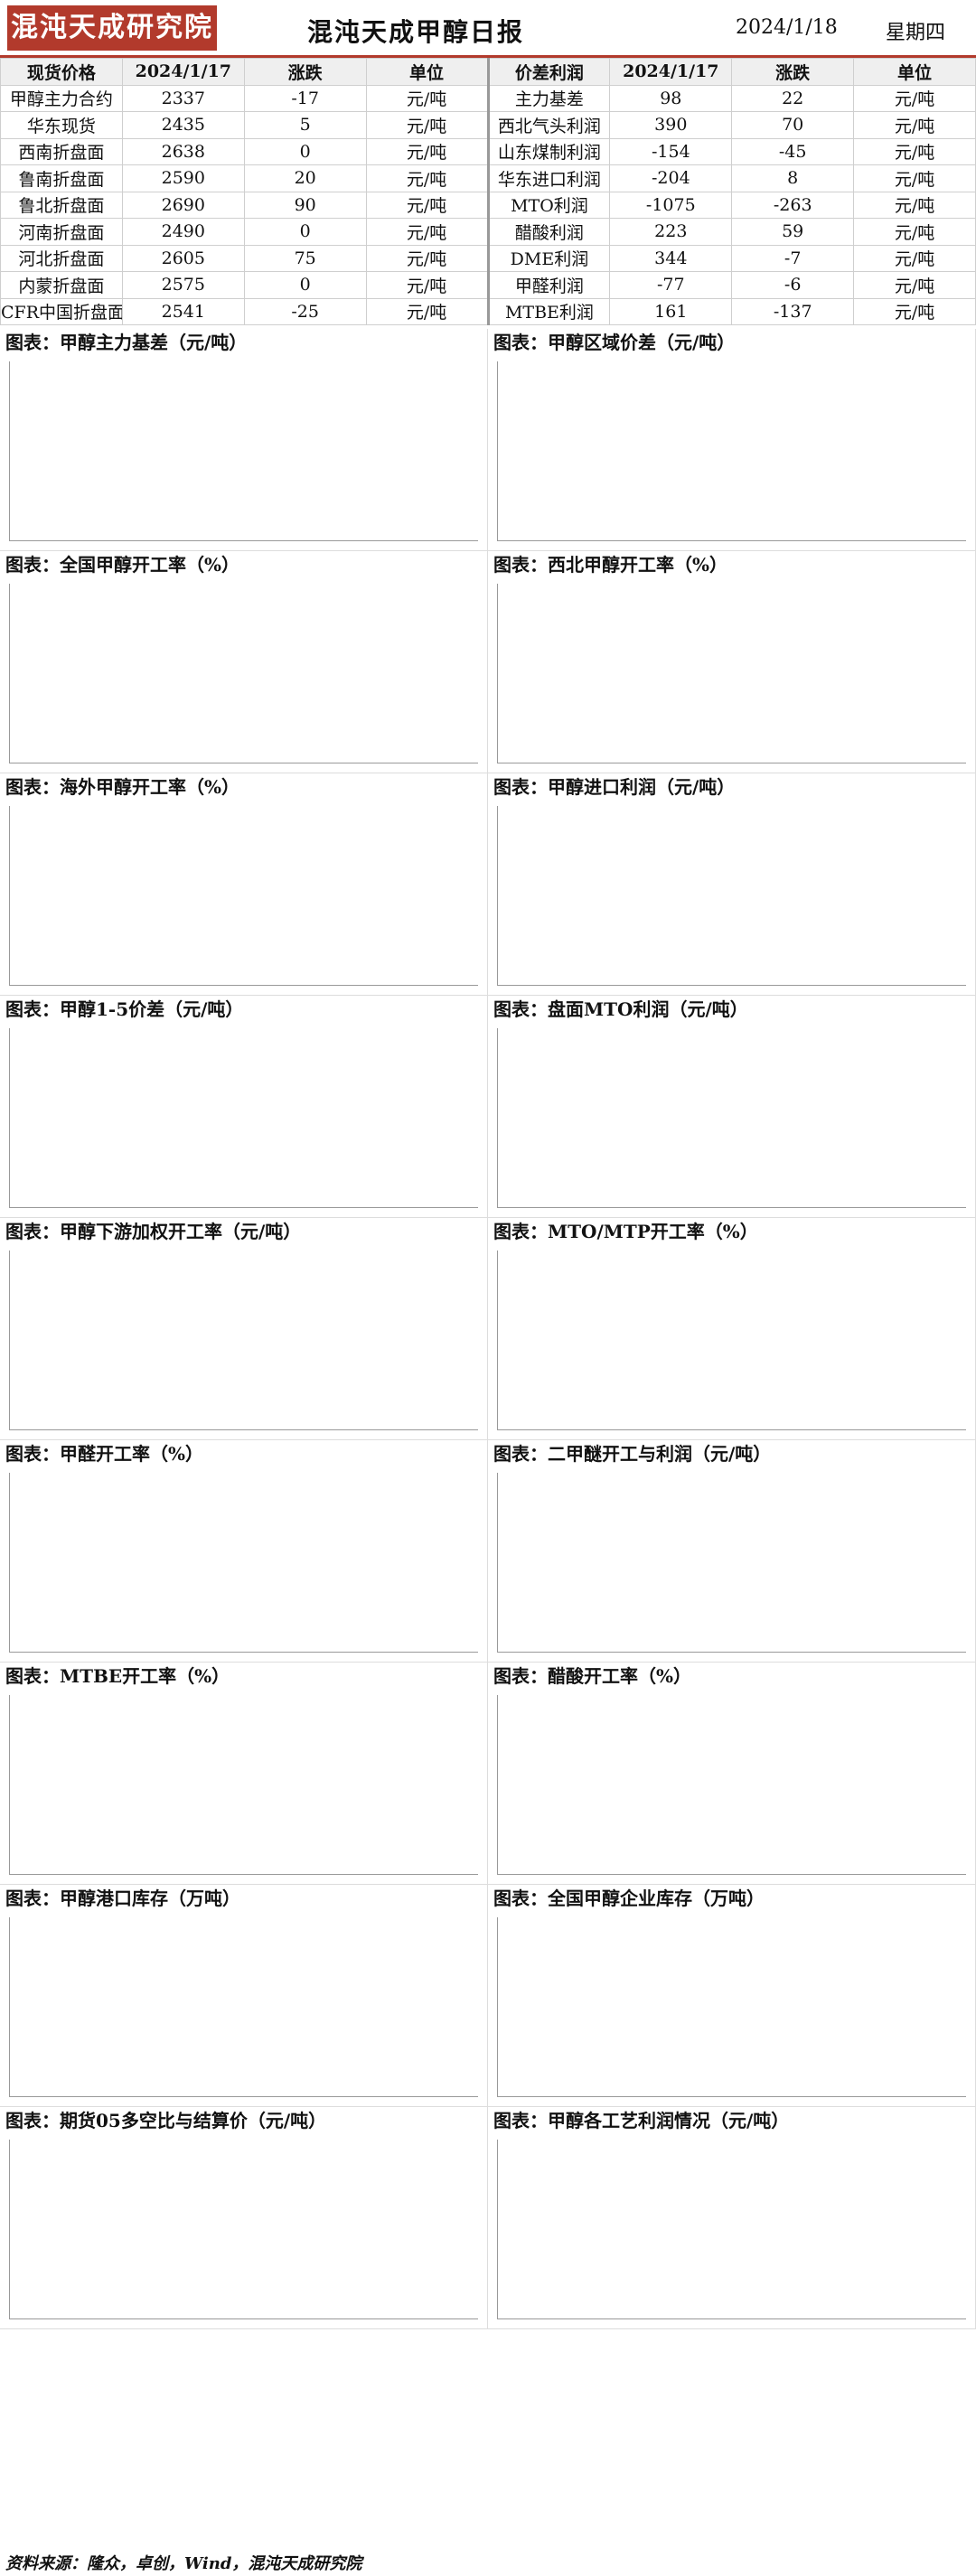  Describe the element at coordinates (671, 98) in the screenshot. I see `table-cell: 98` at that location.